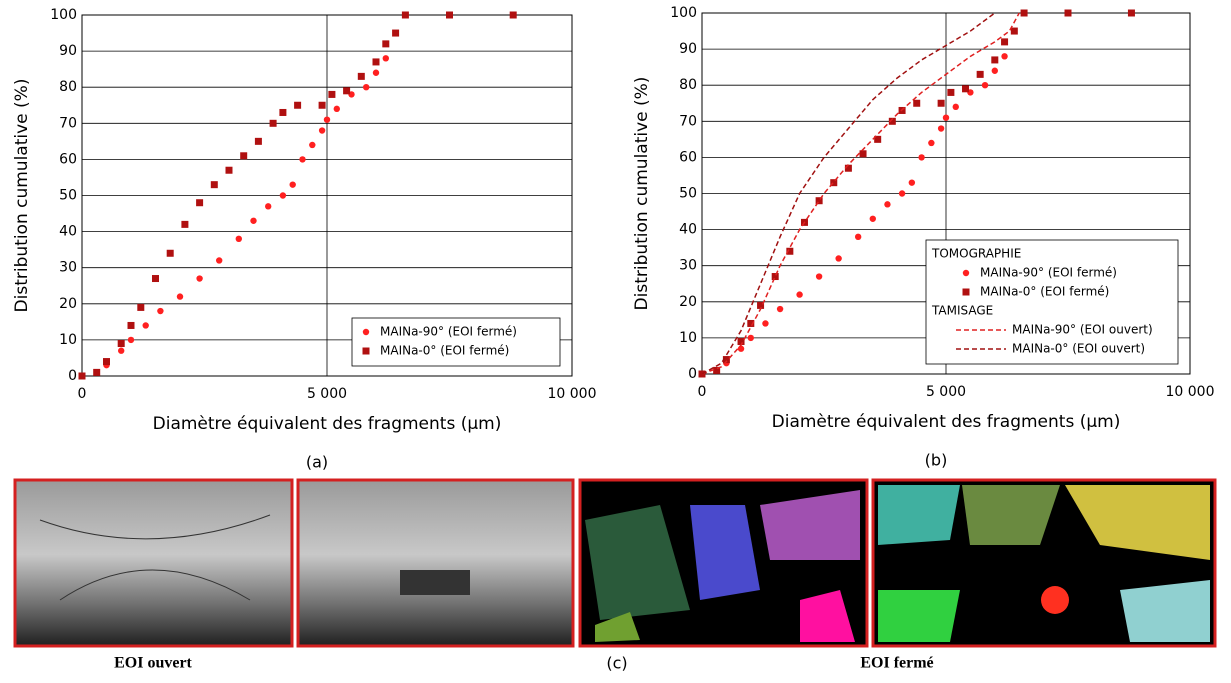  I want to click on segmented-image, so click(723, 563).